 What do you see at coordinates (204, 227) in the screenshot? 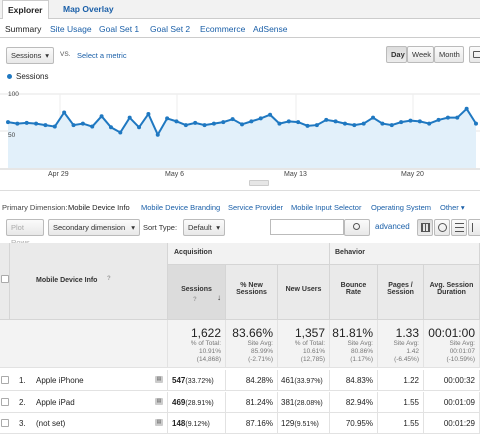
I see `sort-type-dropdown: Default ▾` at bounding box center [204, 227].